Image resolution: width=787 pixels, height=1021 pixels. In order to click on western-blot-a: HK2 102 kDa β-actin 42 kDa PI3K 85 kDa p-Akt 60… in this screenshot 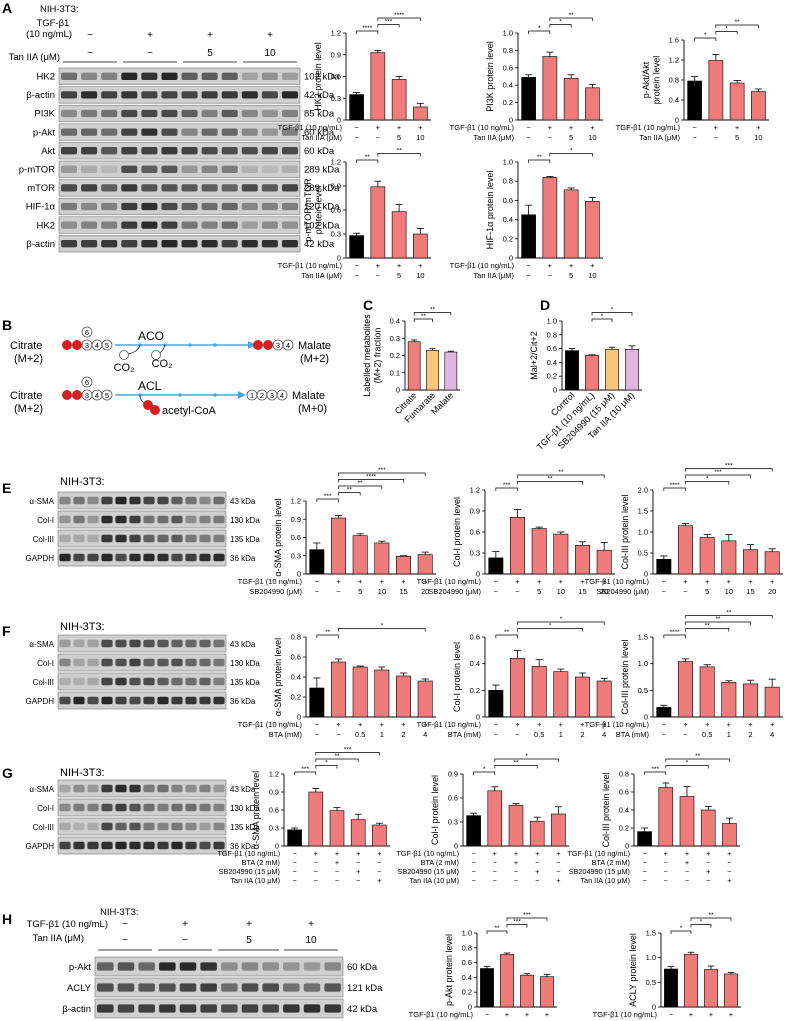, I will do `click(179, 160)`.